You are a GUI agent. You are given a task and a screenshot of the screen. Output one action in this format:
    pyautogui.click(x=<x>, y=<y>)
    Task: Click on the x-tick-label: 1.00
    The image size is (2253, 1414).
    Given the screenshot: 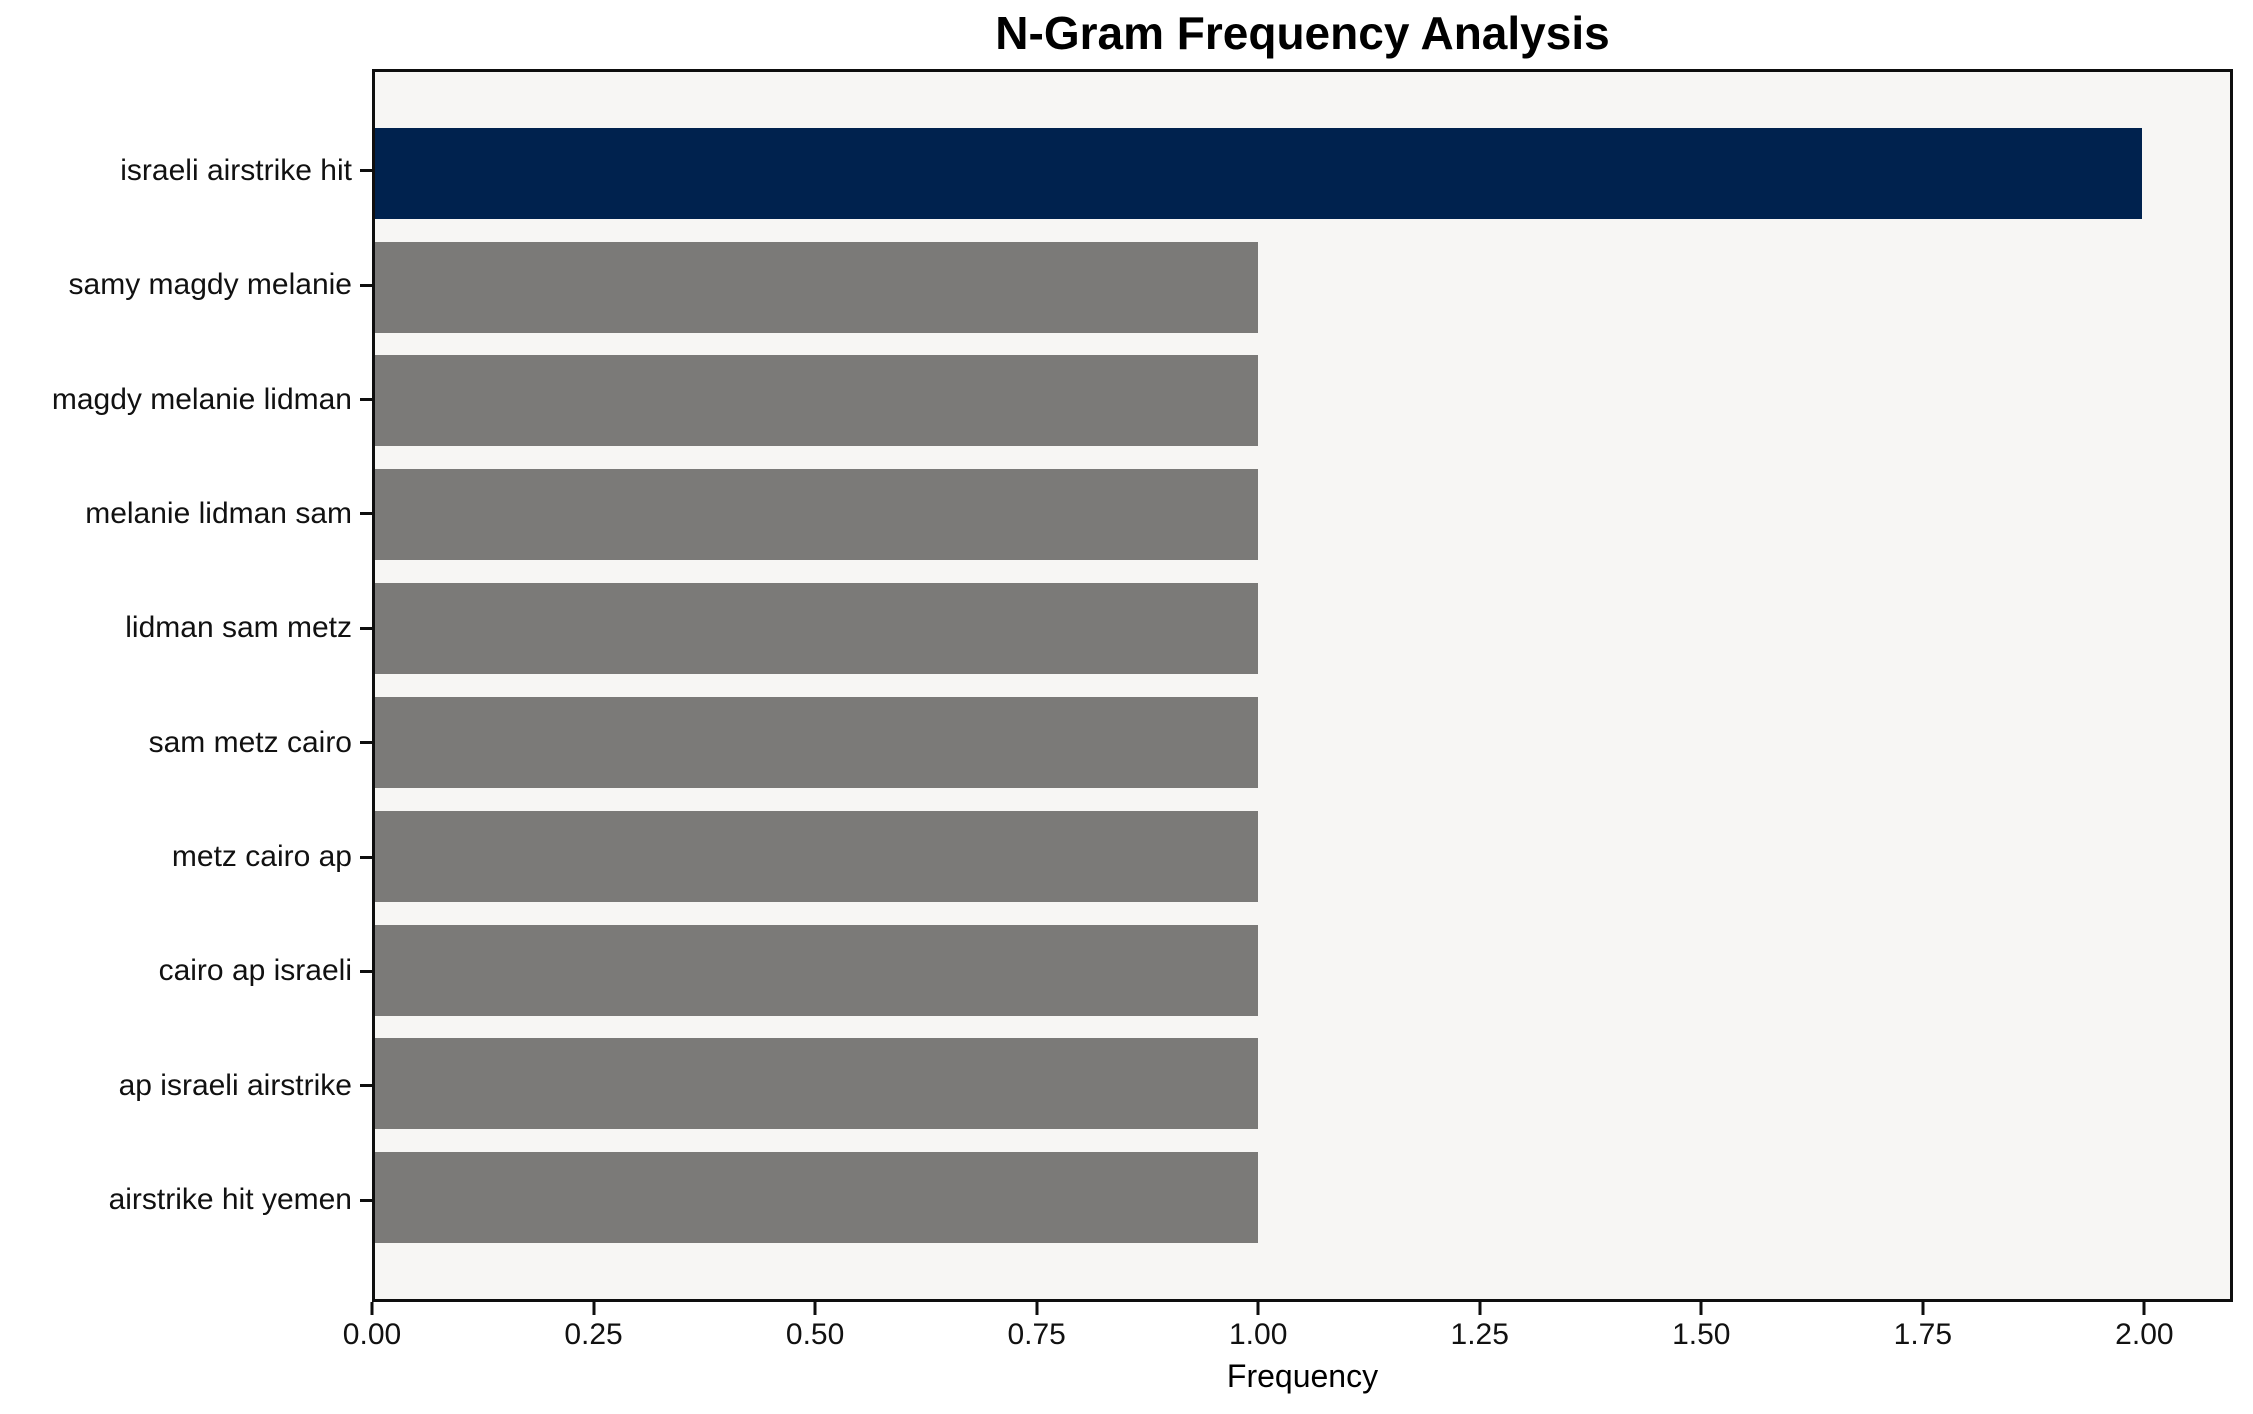 What is the action you would take?
    pyautogui.click(x=1258, y=1334)
    